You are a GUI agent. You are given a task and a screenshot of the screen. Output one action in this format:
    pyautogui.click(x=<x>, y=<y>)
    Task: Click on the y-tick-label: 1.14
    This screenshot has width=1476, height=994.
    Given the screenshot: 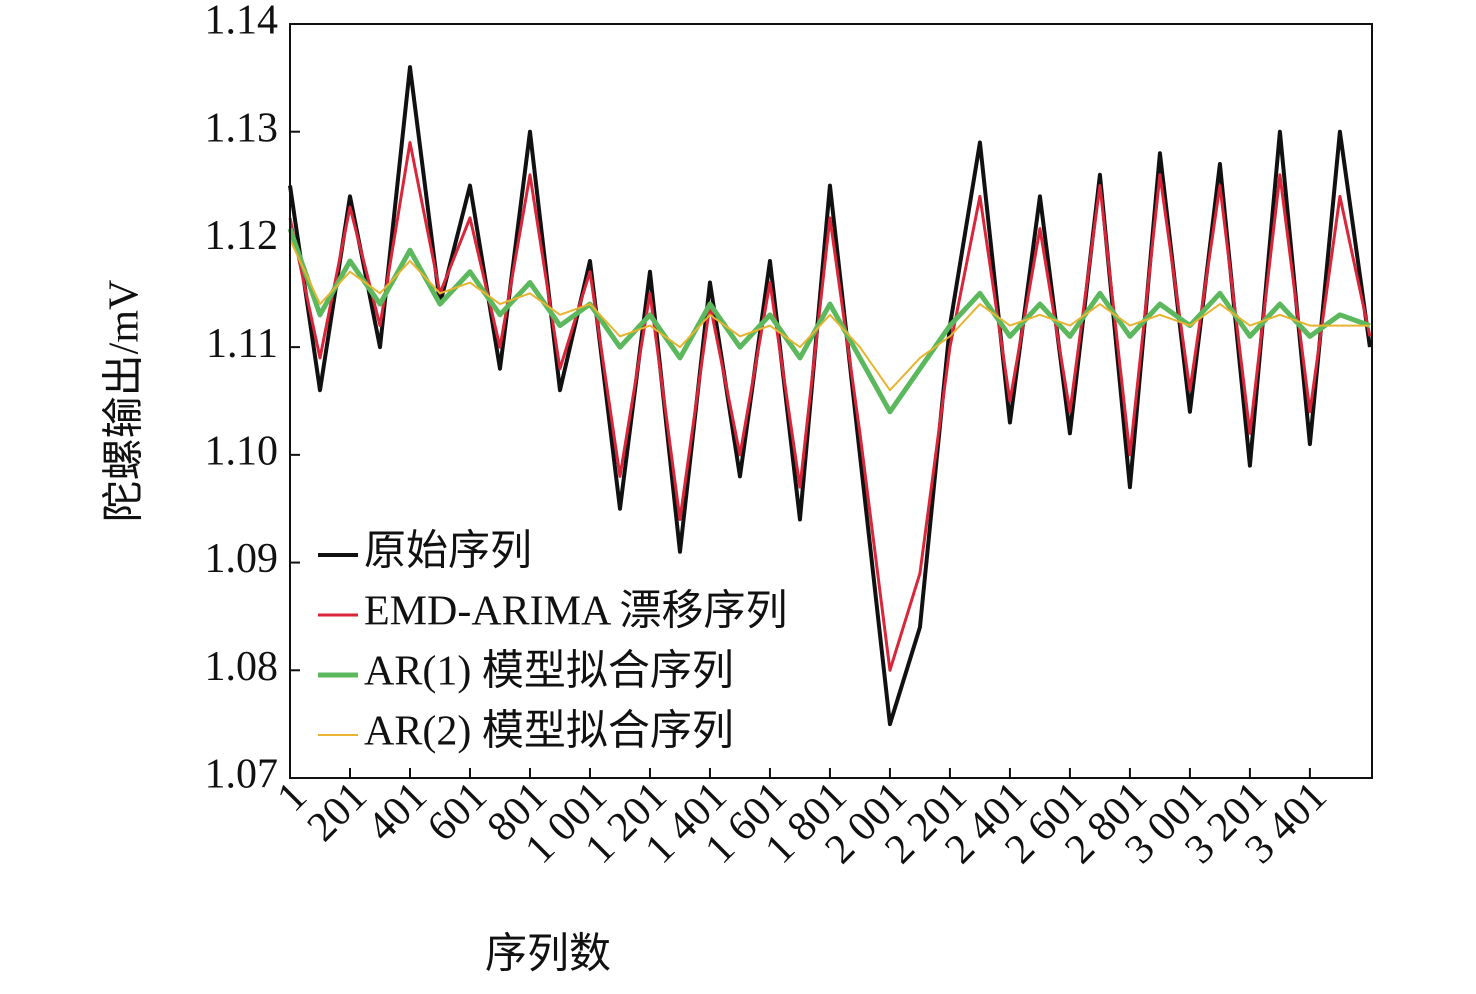 What is the action you would take?
    pyautogui.click(x=242, y=22)
    